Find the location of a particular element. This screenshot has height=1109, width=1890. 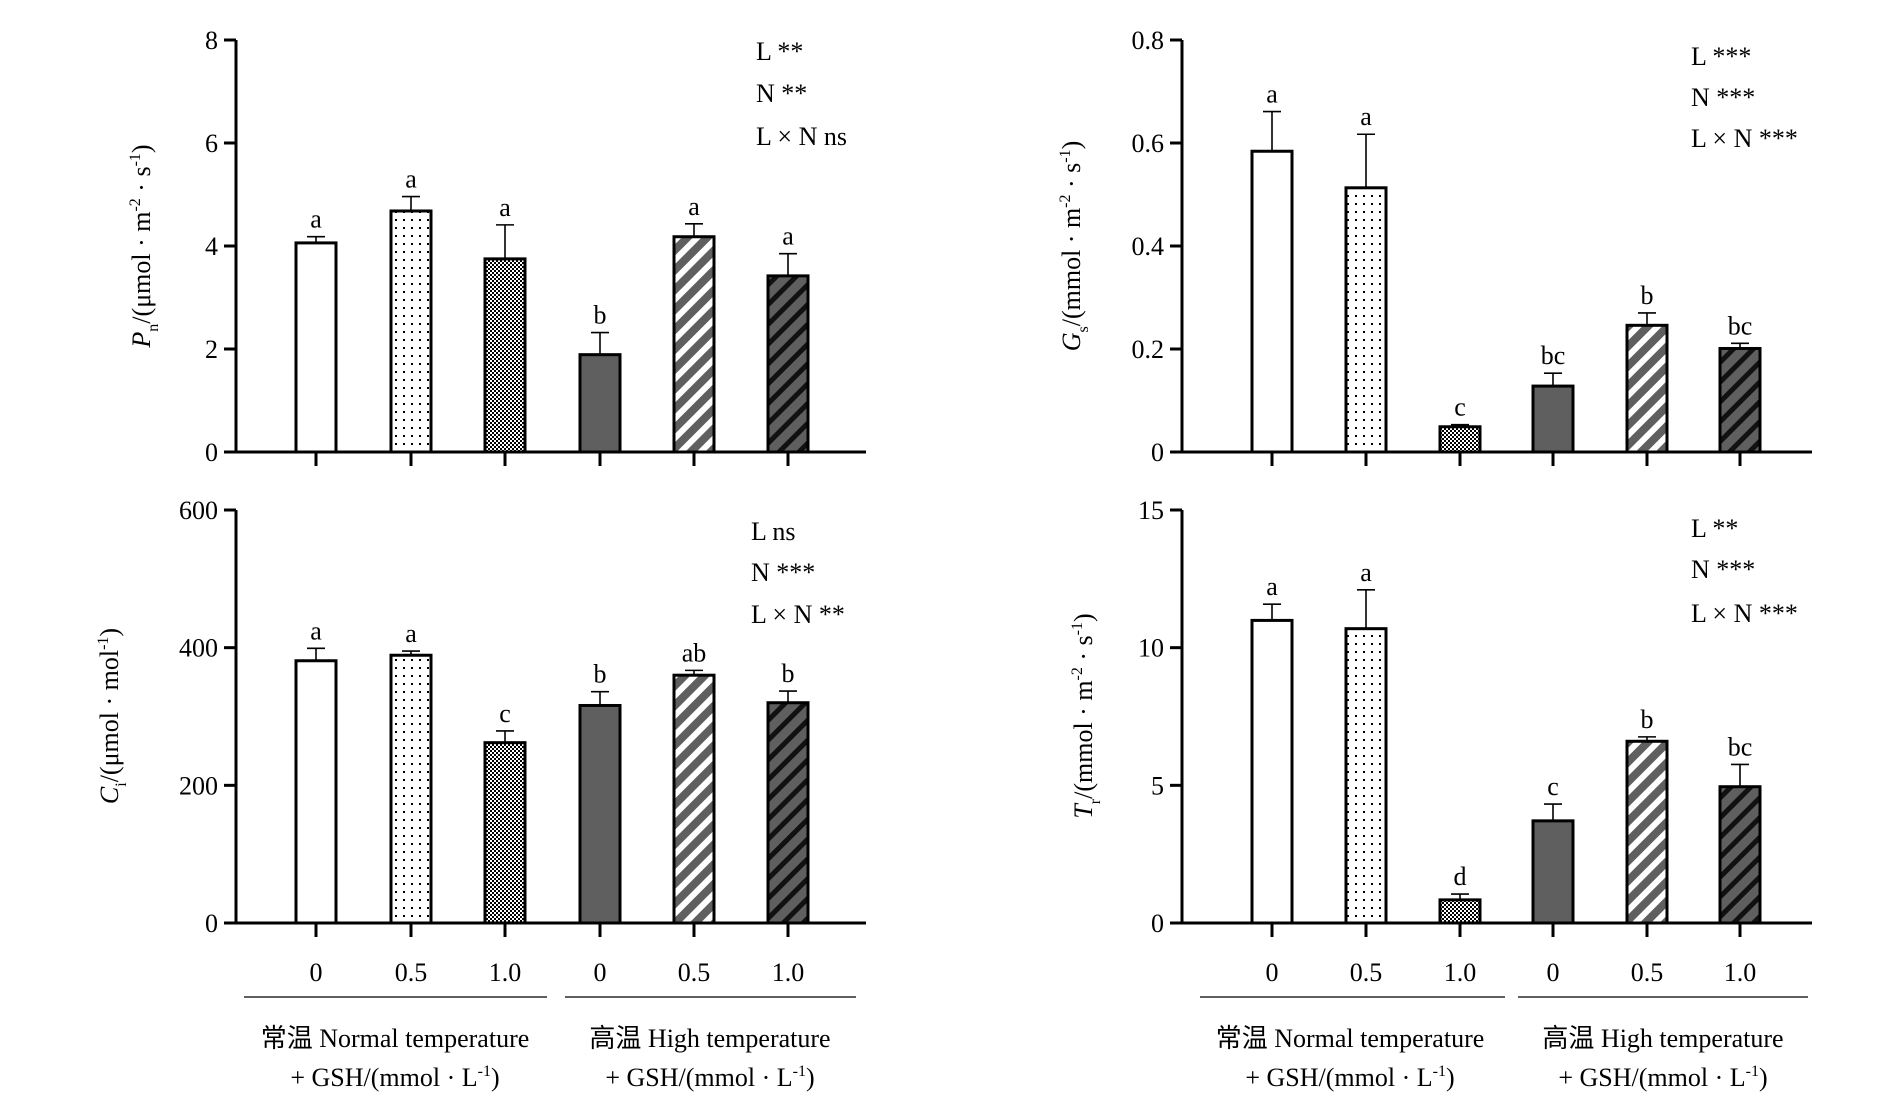

y-axis-label-part: r is located at coordinates (1095, 801).